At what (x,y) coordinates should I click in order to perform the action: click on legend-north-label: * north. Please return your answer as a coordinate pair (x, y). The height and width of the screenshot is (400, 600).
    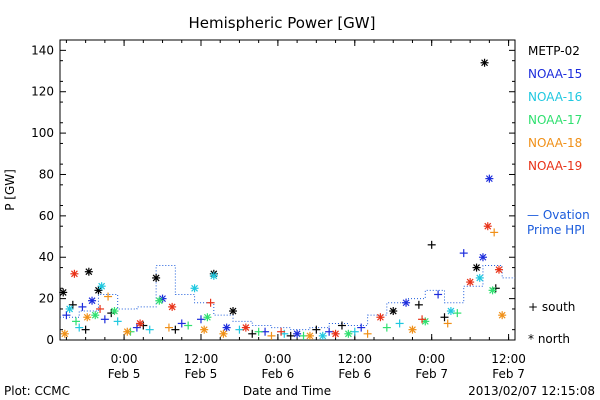
    Looking at the image, I should click on (549, 339).